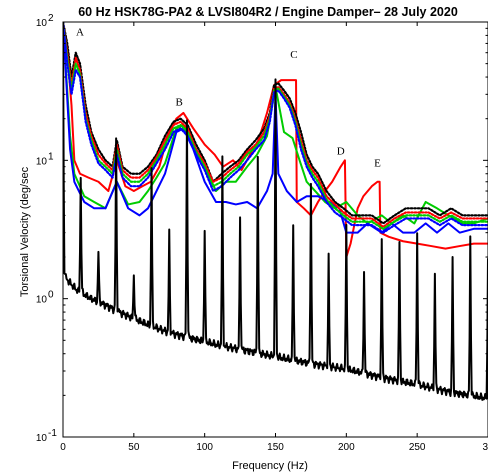 The image size is (488, 475). What do you see at coordinates (346, 447) in the screenshot?
I see `x-tick-label-4: 200` at bounding box center [346, 447].